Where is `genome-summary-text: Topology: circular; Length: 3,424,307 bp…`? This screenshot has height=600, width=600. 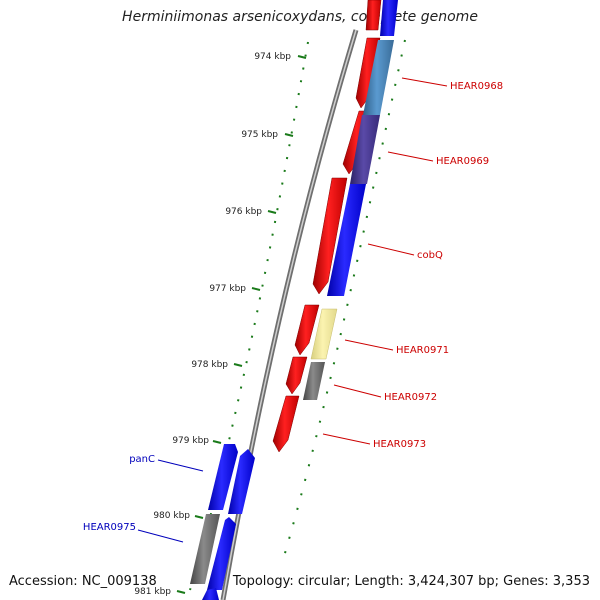
genome-summary-text: Topology: circular; Length: 3,424,307 bp… is located at coordinates (411, 581).